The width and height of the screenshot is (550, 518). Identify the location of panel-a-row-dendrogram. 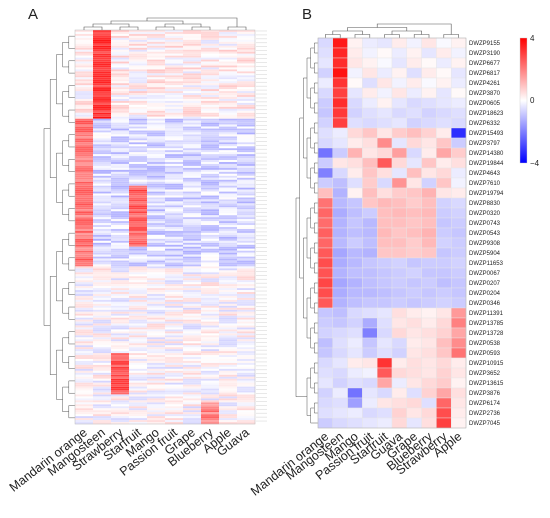
(59, 227).